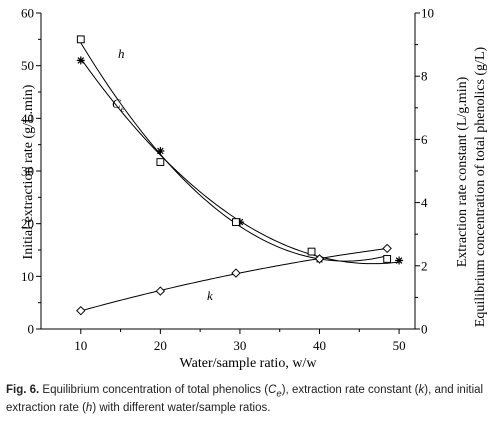 This screenshot has height=423, width=494. I want to click on caption-text-4: ) with different water/sample ratios., so click(181, 408).